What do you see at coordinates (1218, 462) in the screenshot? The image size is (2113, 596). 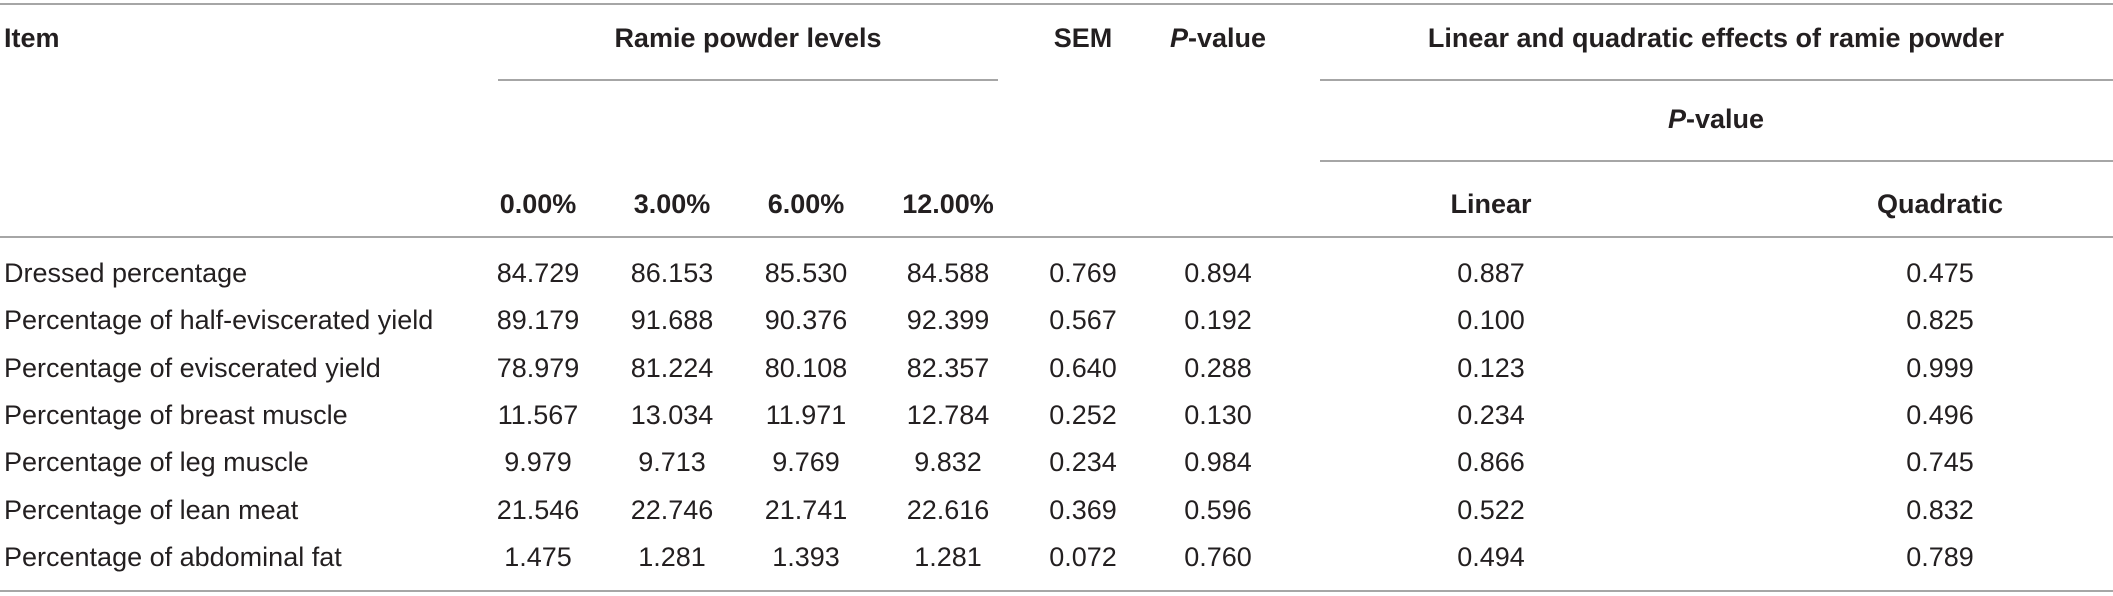 I see `cell-p-value: 0.984` at bounding box center [1218, 462].